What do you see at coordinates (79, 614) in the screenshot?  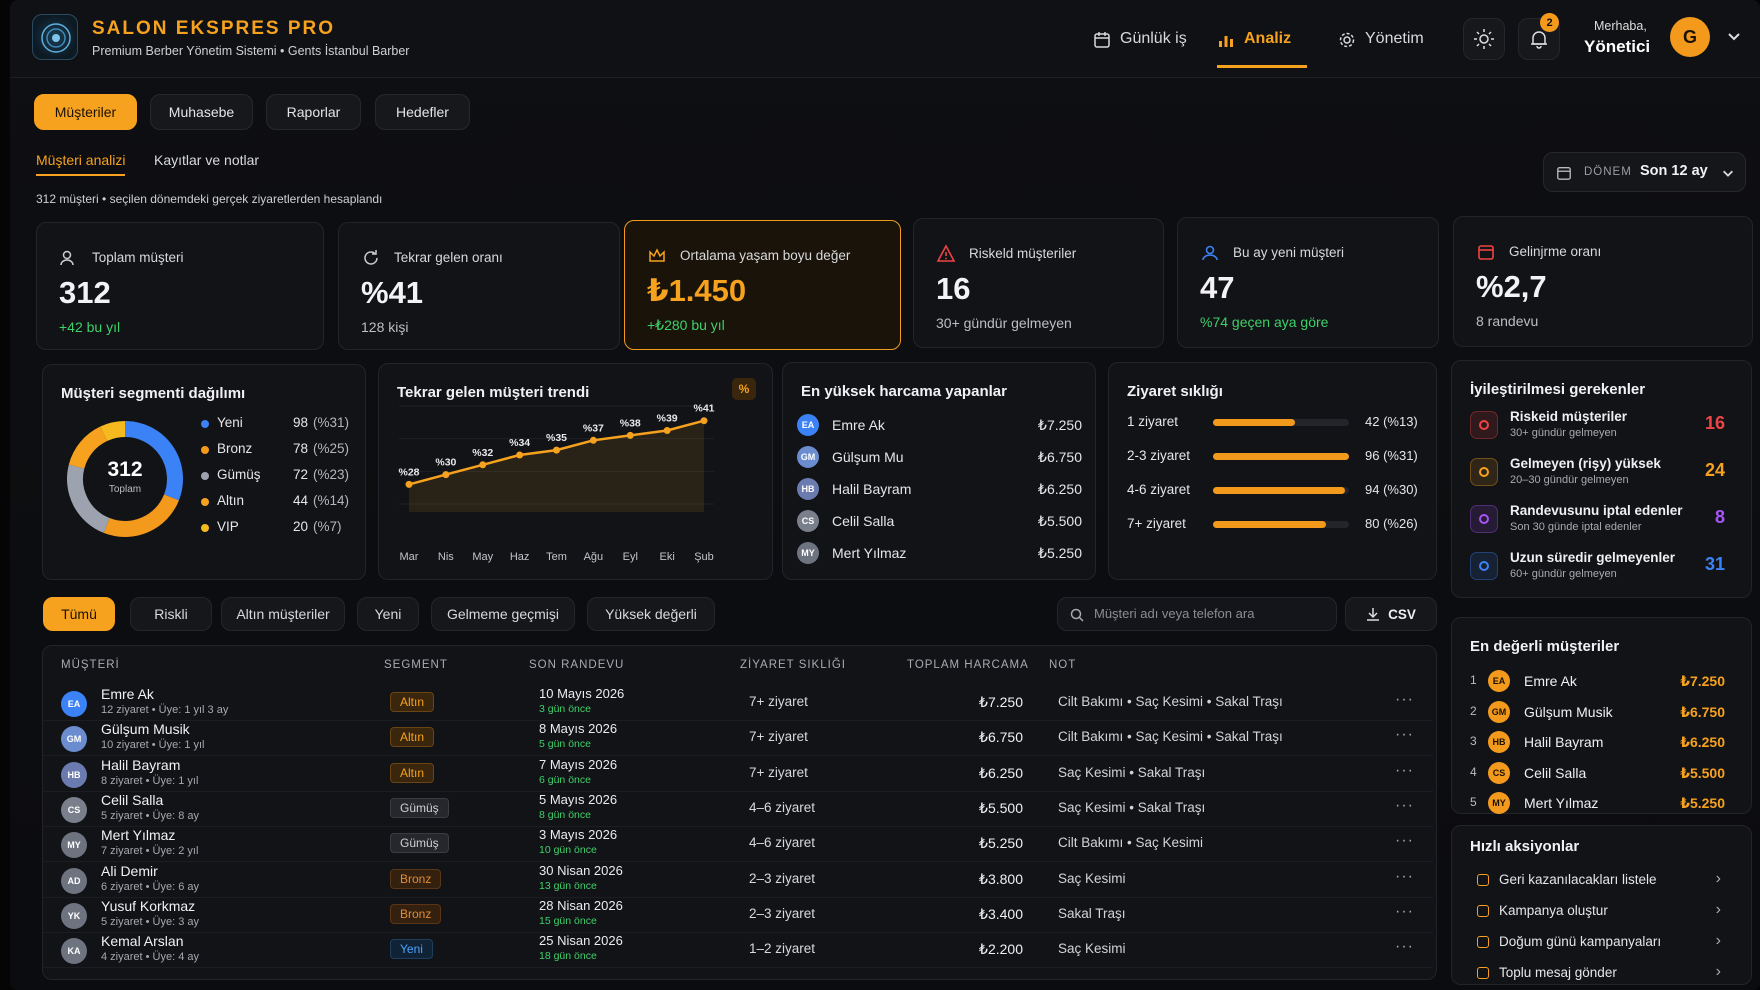 I see `filter-chip: Tümü` at bounding box center [79, 614].